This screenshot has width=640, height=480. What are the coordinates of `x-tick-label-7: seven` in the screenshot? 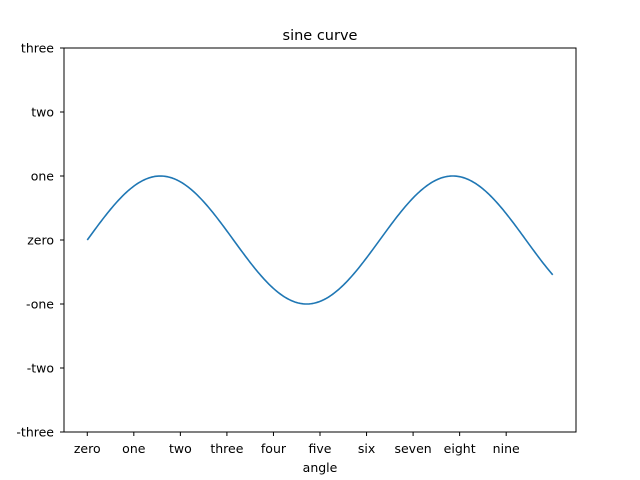 It's located at (412, 448).